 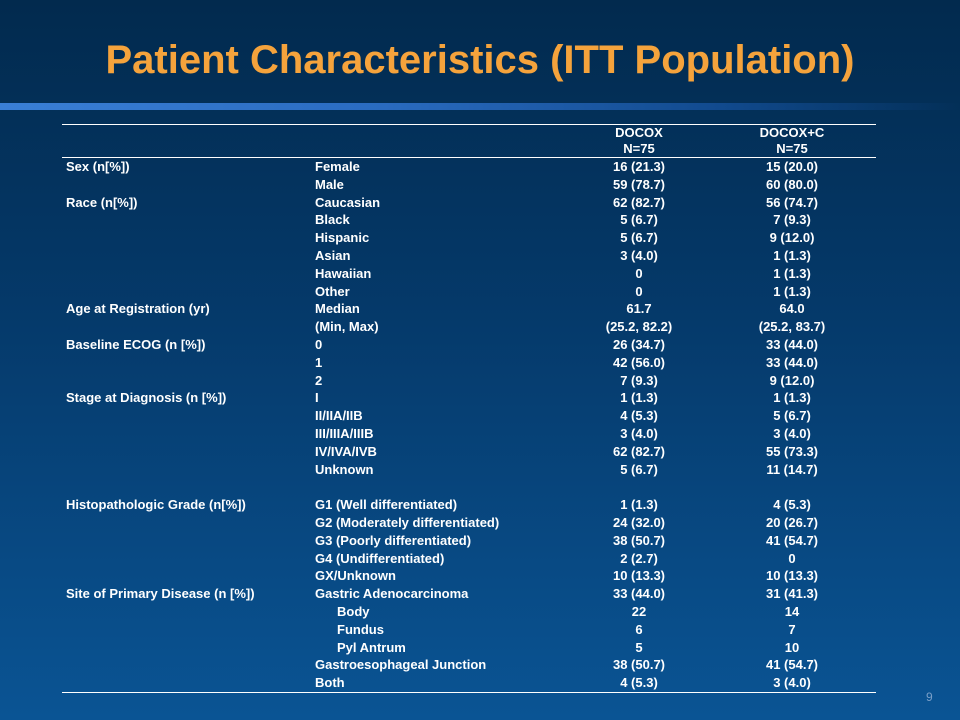 What do you see at coordinates (469, 167) in the screenshot?
I see `table-row: Sex (n[%]) Female 16 (21.3) 15 (20.0)` at bounding box center [469, 167].